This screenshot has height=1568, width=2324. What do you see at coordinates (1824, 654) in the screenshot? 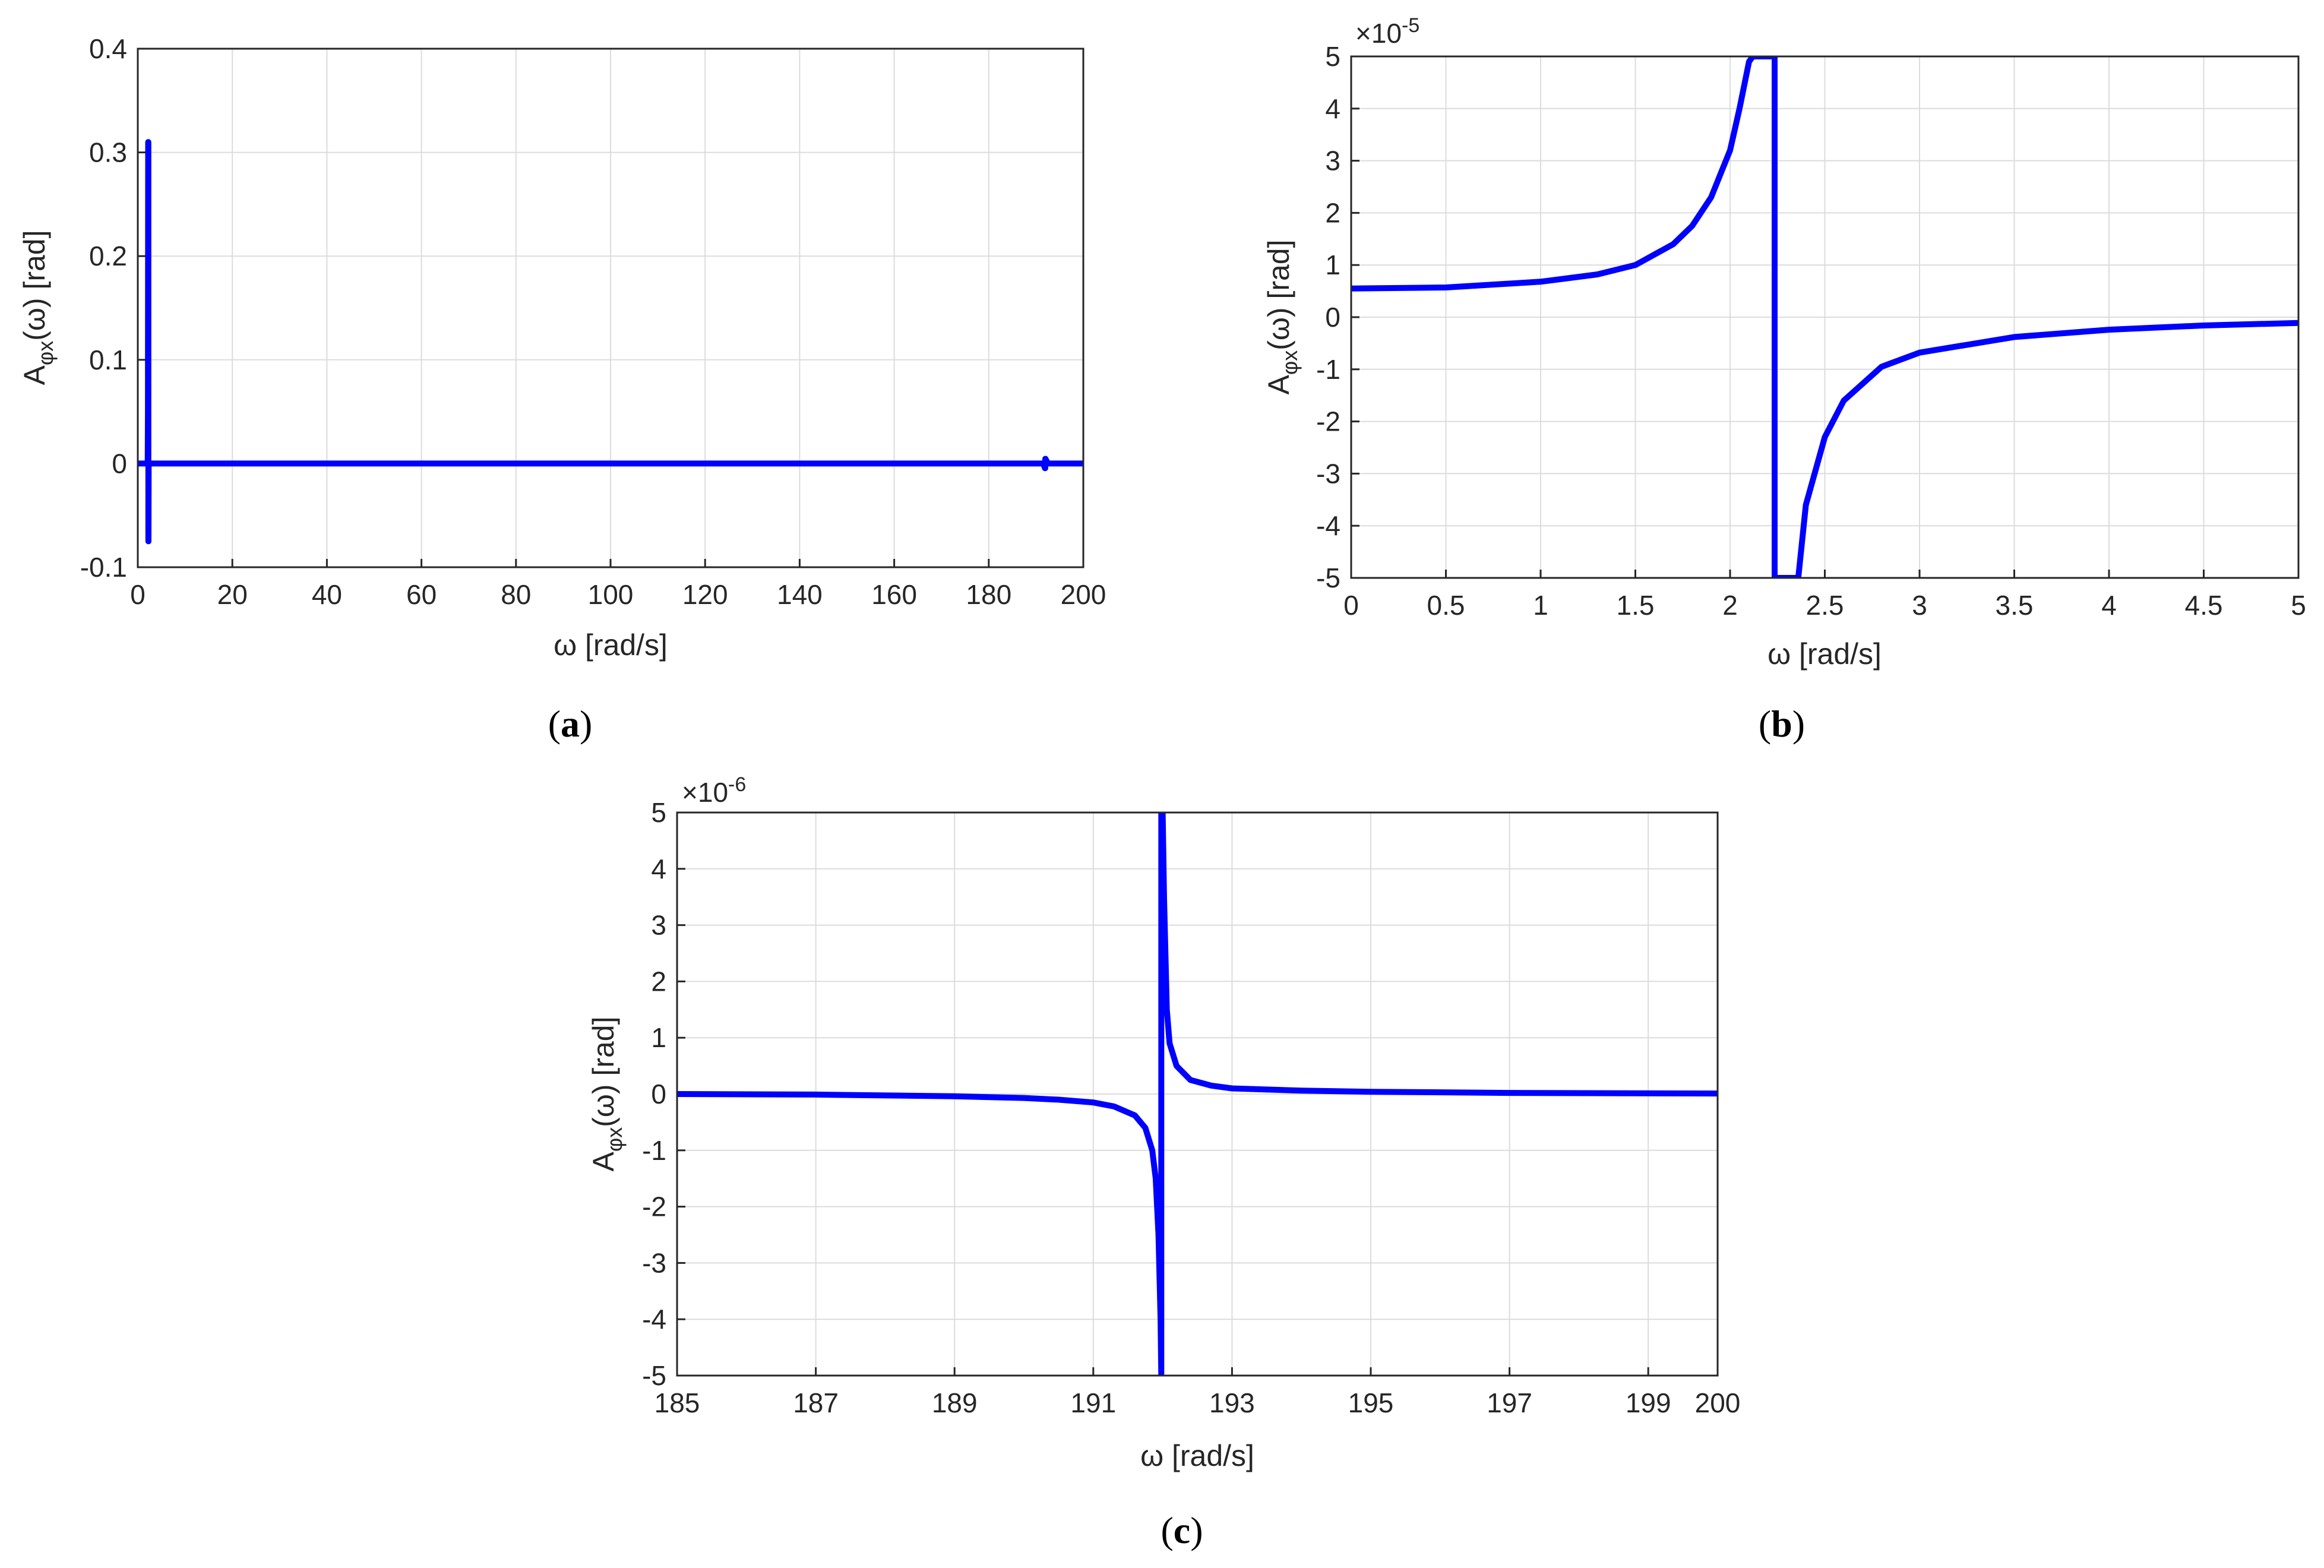
I see `x-axis-label-b: ω [rad/s]` at bounding box center [1824, 654].